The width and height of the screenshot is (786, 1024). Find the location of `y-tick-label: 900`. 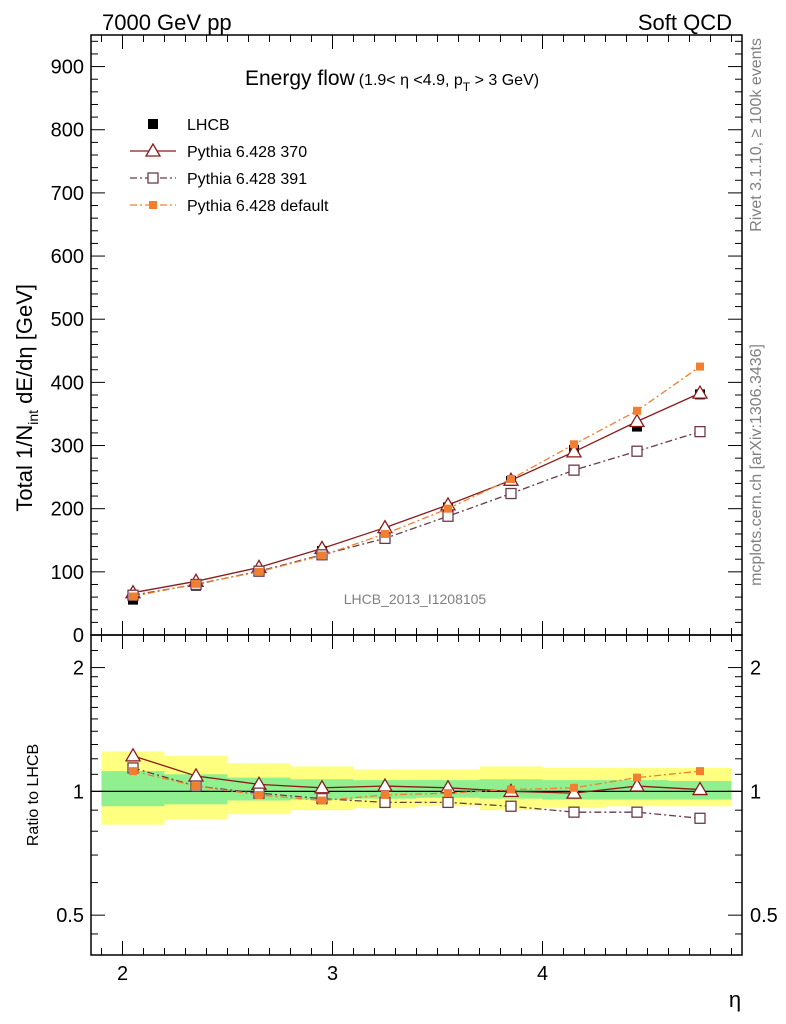

y-tick-label: 900 is located at coordinates (67, 68).